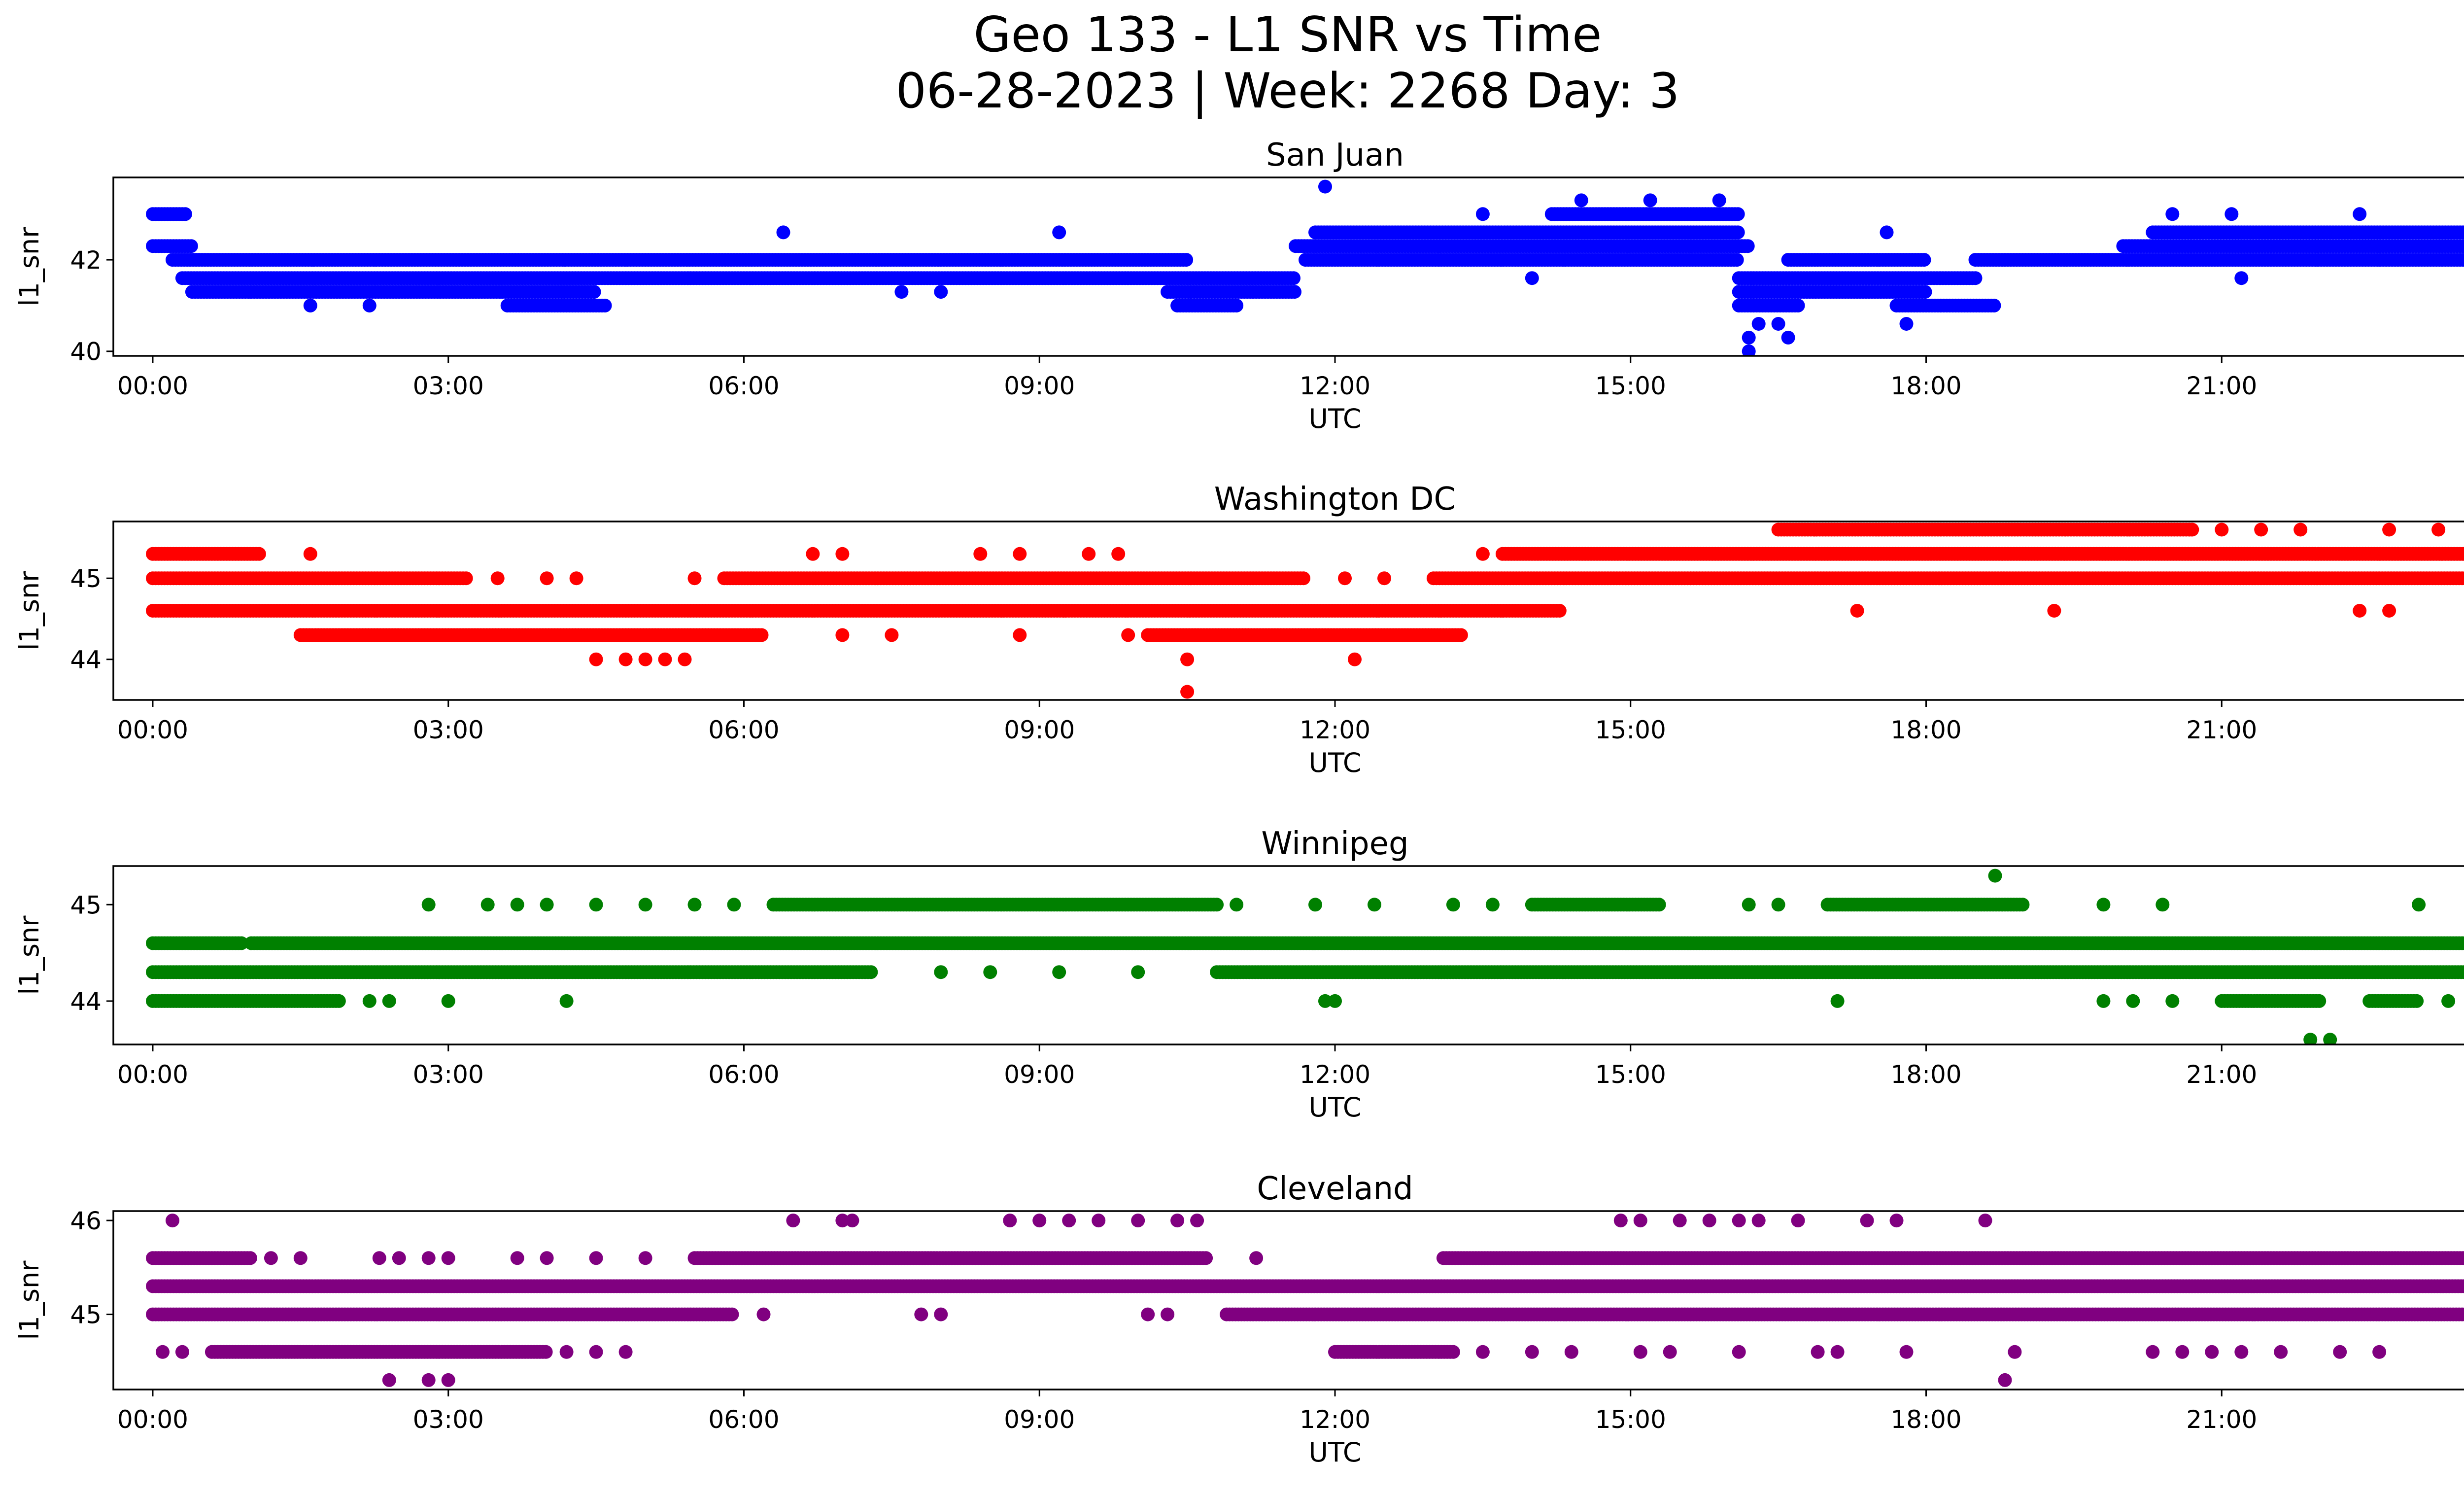 The image size is (2464, 1495). I want to click on subplot-title: Washington DC, so click(1335, 499).